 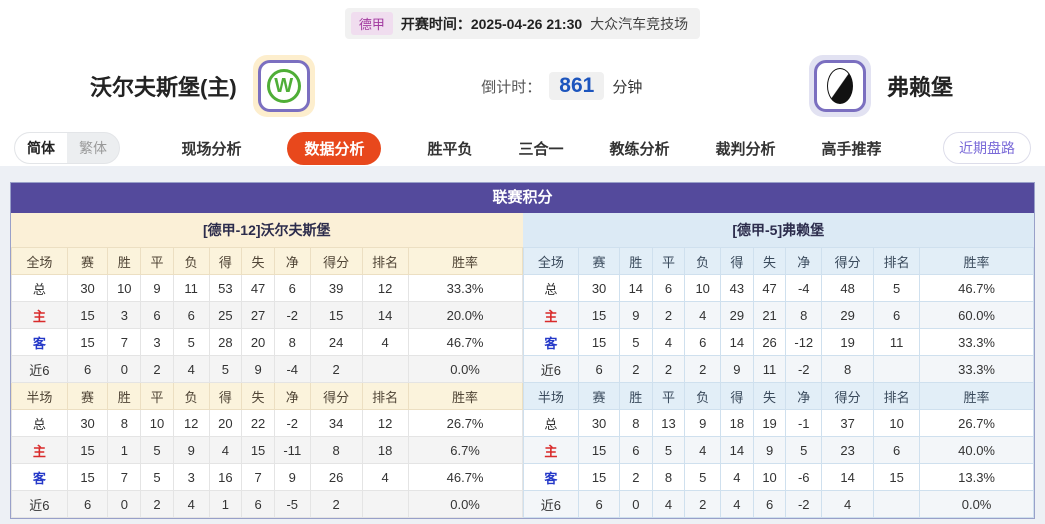 What do you see at coordinates (267, 230) in the screenshot?
I see `home-table-header: [德甲-12]沃尔夫斯堡` at bounding box center [267, 230].